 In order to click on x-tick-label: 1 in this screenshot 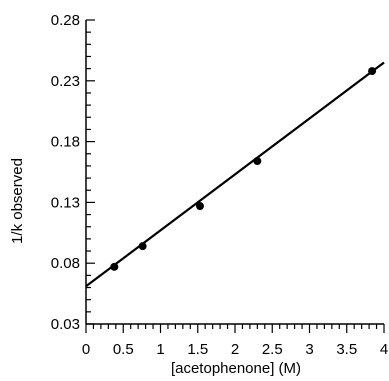, I will do `click(160, 349)`.